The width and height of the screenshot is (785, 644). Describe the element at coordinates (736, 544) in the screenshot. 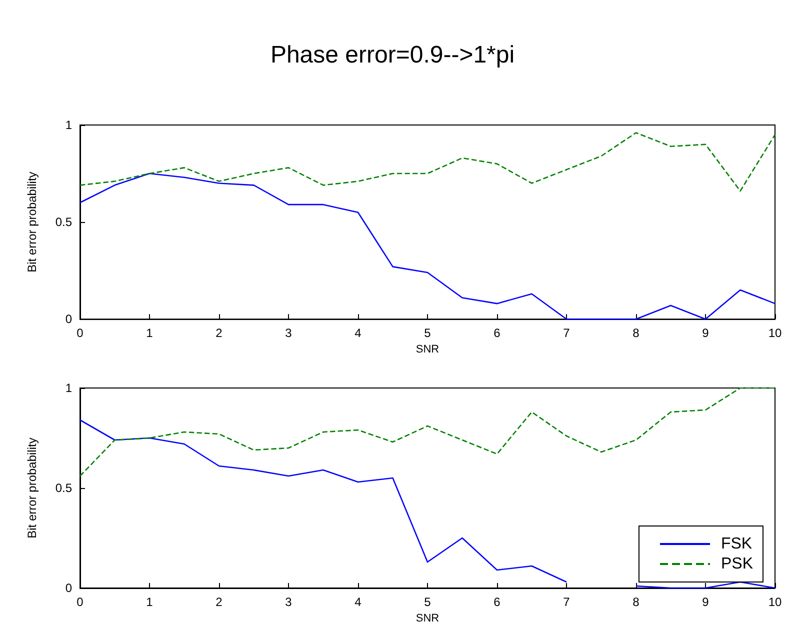

I see `legend-label: FSK` at that location.